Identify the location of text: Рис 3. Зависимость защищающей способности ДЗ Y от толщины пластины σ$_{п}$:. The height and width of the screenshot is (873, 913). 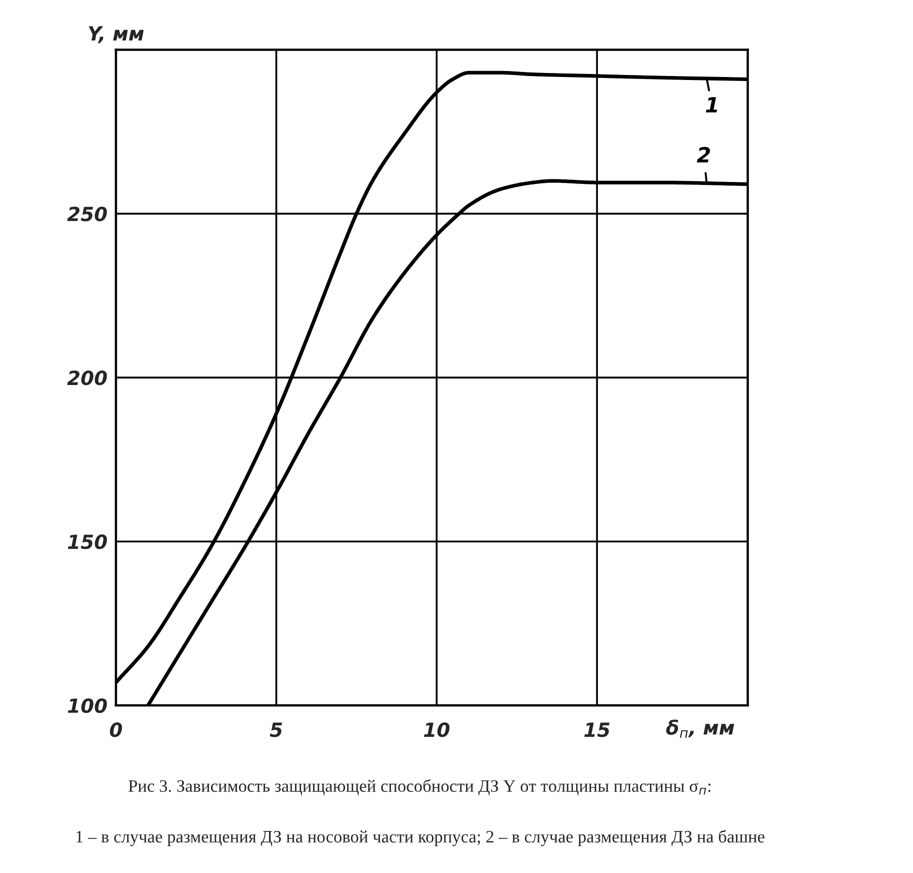
(419, 787).